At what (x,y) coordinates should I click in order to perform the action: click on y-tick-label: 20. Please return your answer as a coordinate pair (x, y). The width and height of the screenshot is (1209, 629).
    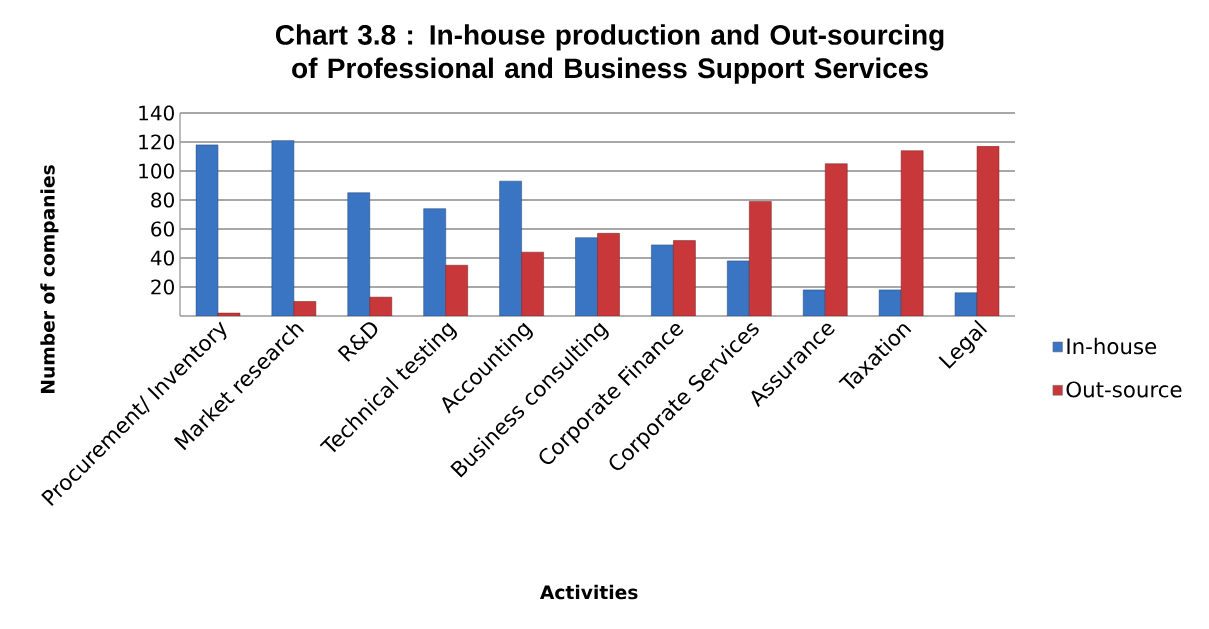
    Looking at the image, I should click on (162, 287).